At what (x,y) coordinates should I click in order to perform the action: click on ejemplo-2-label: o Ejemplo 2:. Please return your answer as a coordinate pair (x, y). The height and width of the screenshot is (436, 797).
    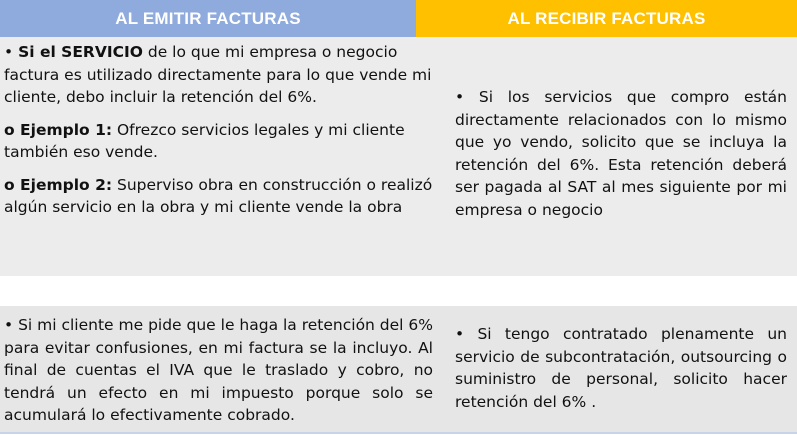
    Looking at the image, I should click on (58, 184).